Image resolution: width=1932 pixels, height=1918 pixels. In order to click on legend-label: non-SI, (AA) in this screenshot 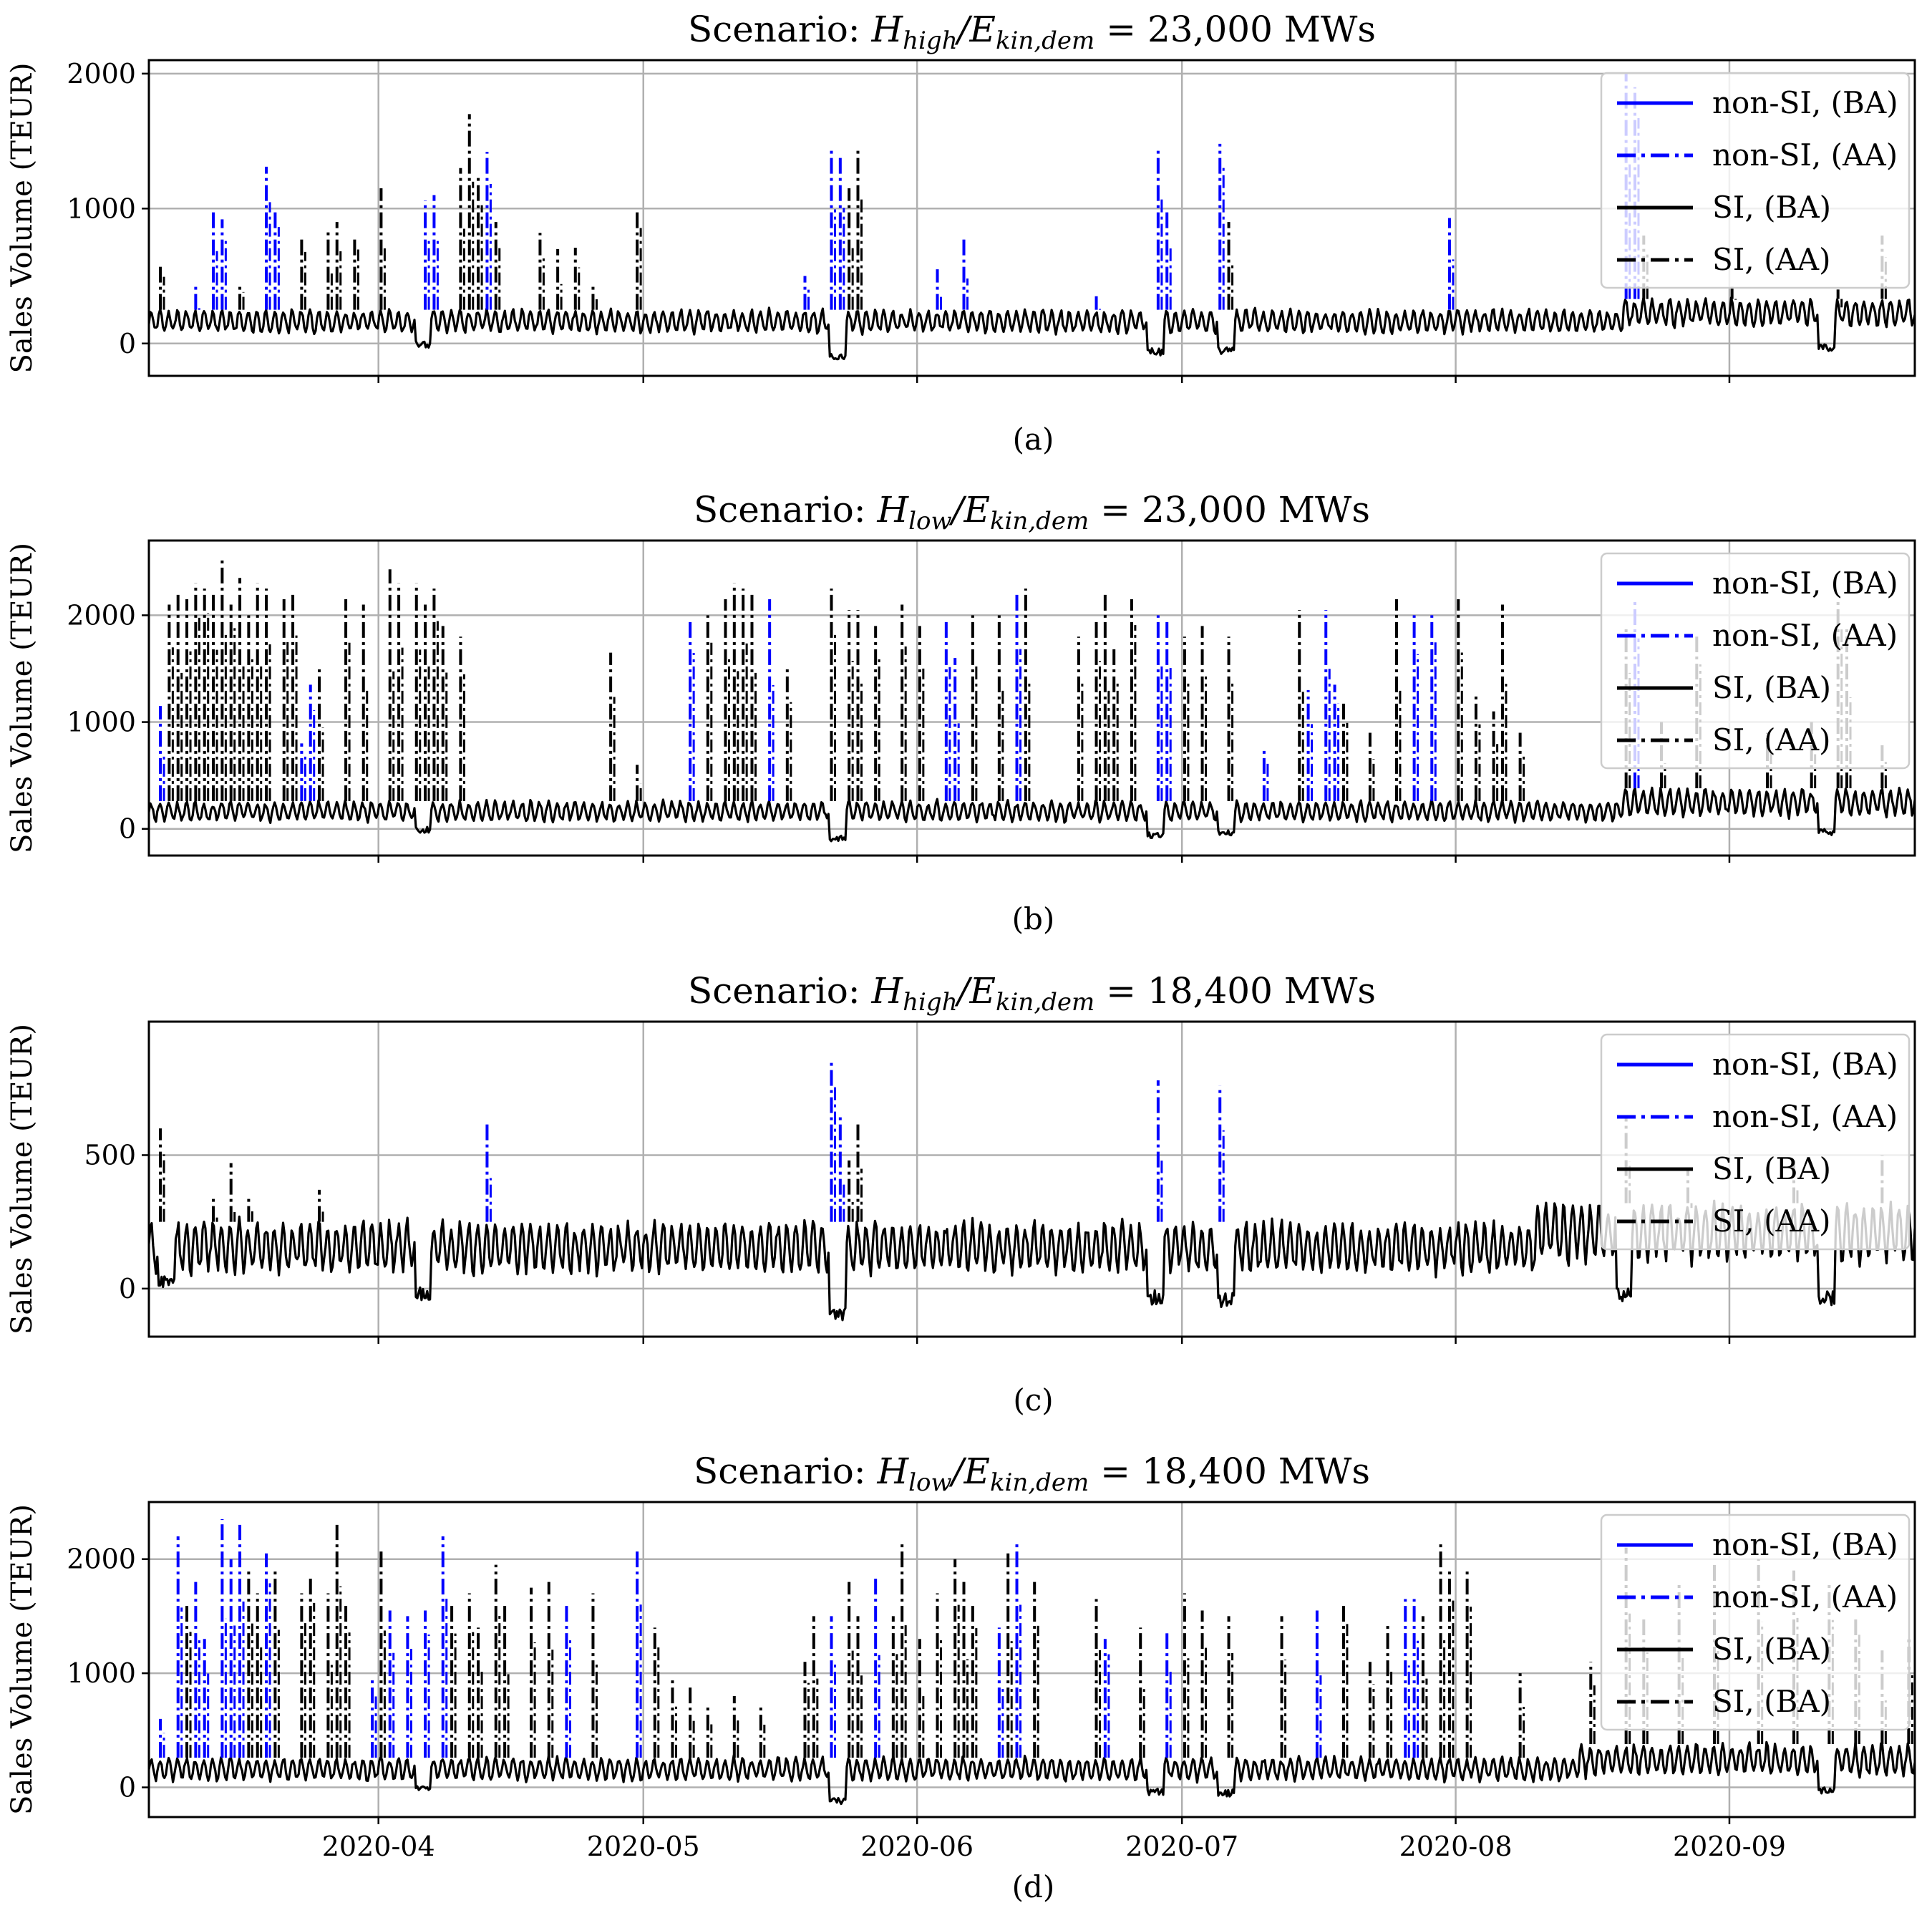, I will do `click(1805, 155)`.